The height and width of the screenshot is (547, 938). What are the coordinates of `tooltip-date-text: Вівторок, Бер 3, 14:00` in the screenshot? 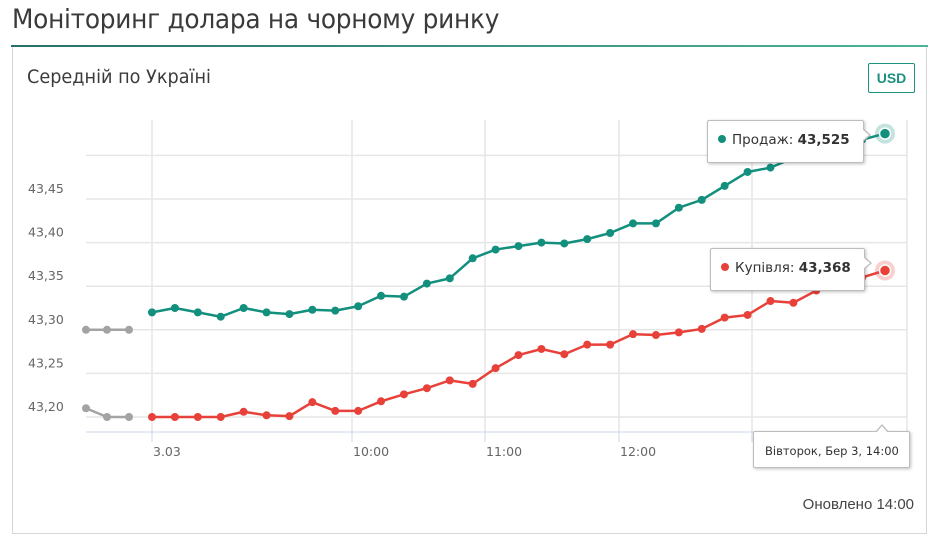 It's located at (832, 451).